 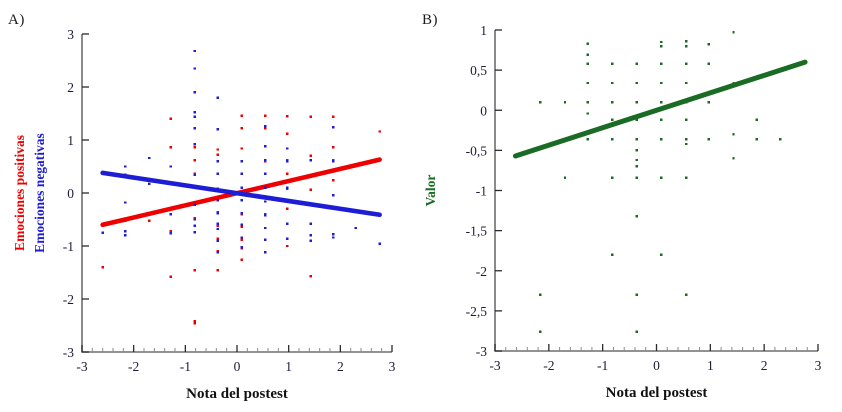 What do you see at coordinates (70, 34) in the screenshot?
I see `y-tick-label: 3` at bounding box center [70, 34].